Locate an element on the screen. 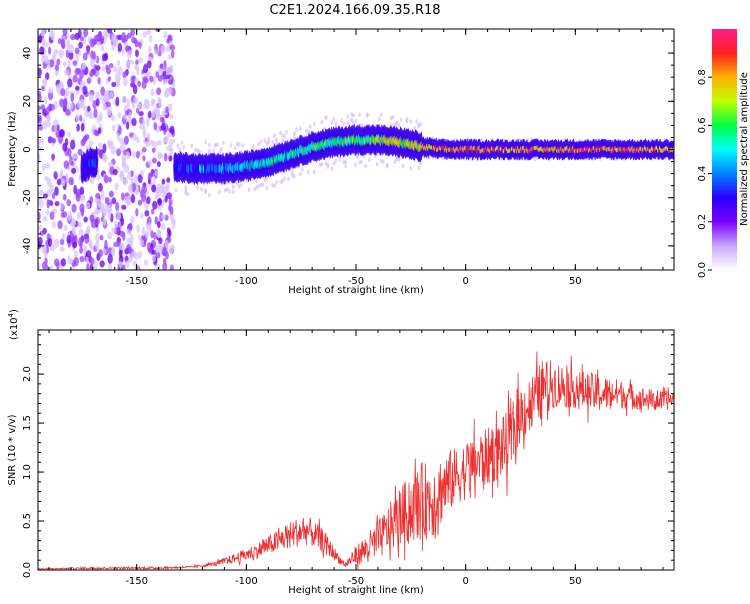  colorbar-ticks: 0.0 0.2 0.4 0.6 0.8 is located at coordinates (704, 173).